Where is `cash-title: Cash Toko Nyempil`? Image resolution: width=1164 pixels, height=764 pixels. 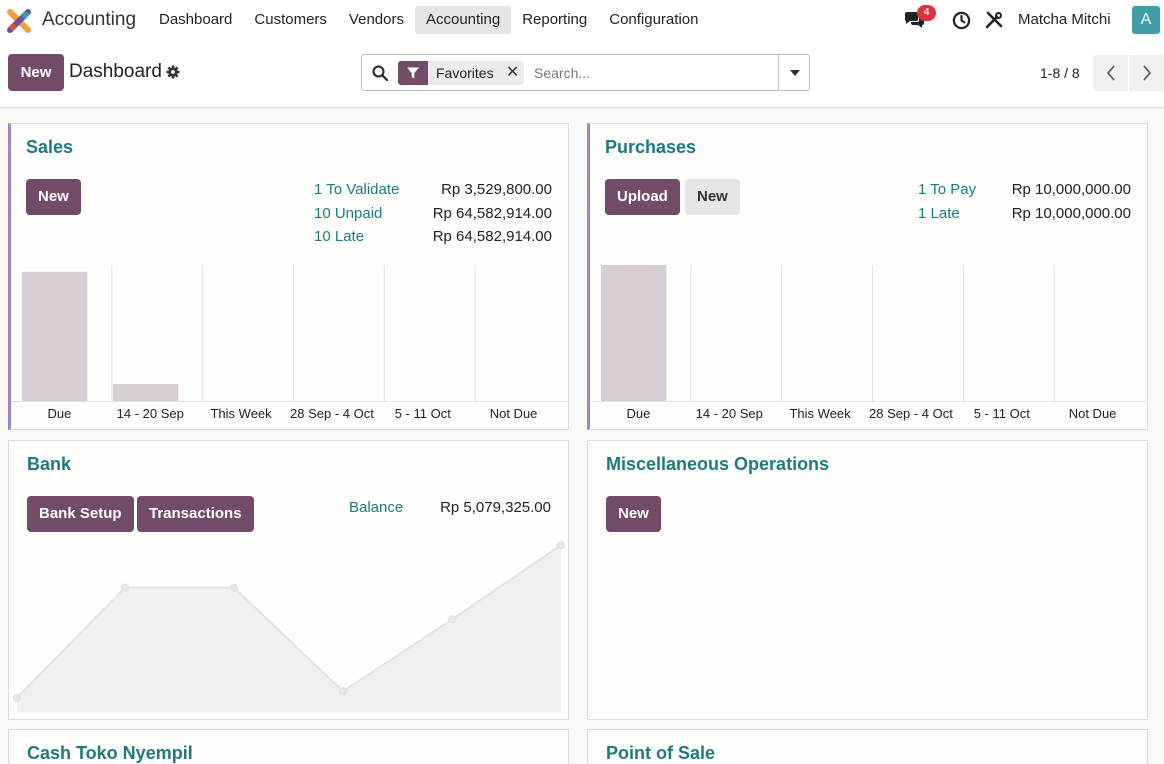
cash-title: Cash Toko Nyempil is located at coordinates (110, 753).